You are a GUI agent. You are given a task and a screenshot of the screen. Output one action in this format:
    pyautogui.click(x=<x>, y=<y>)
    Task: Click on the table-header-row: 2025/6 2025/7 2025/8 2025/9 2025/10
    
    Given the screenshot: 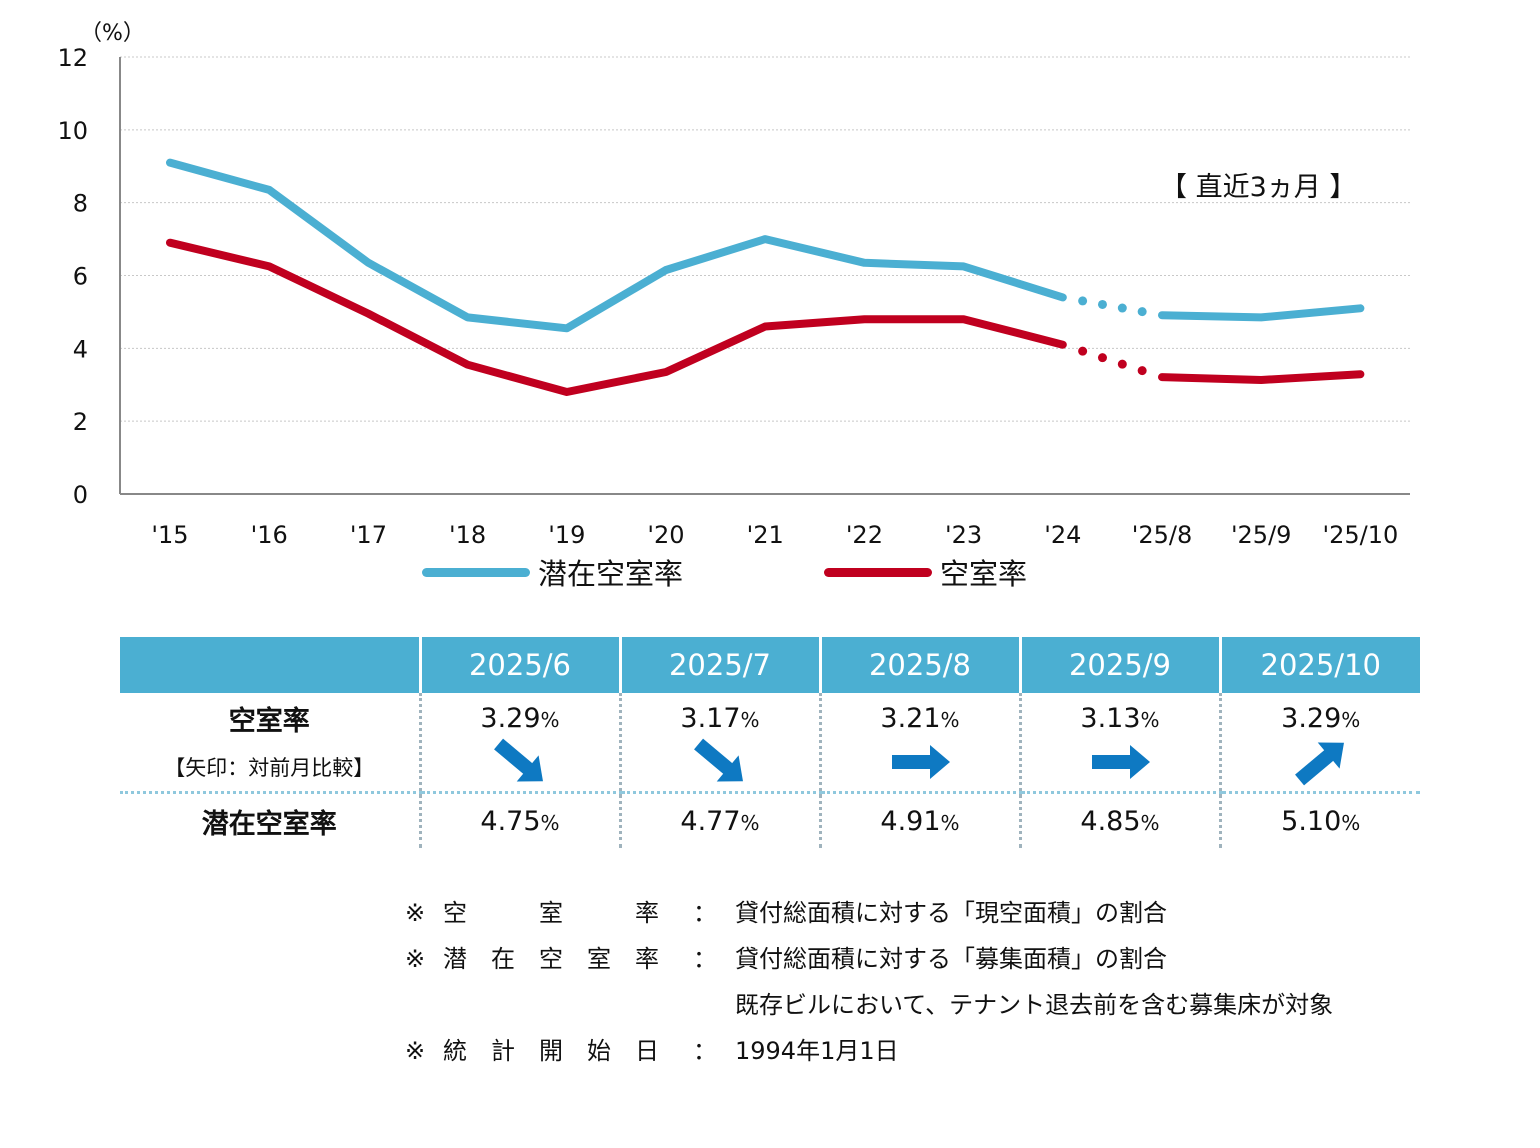 What is the action you would take?
    pyautogui.click(x=770, y=665)
    